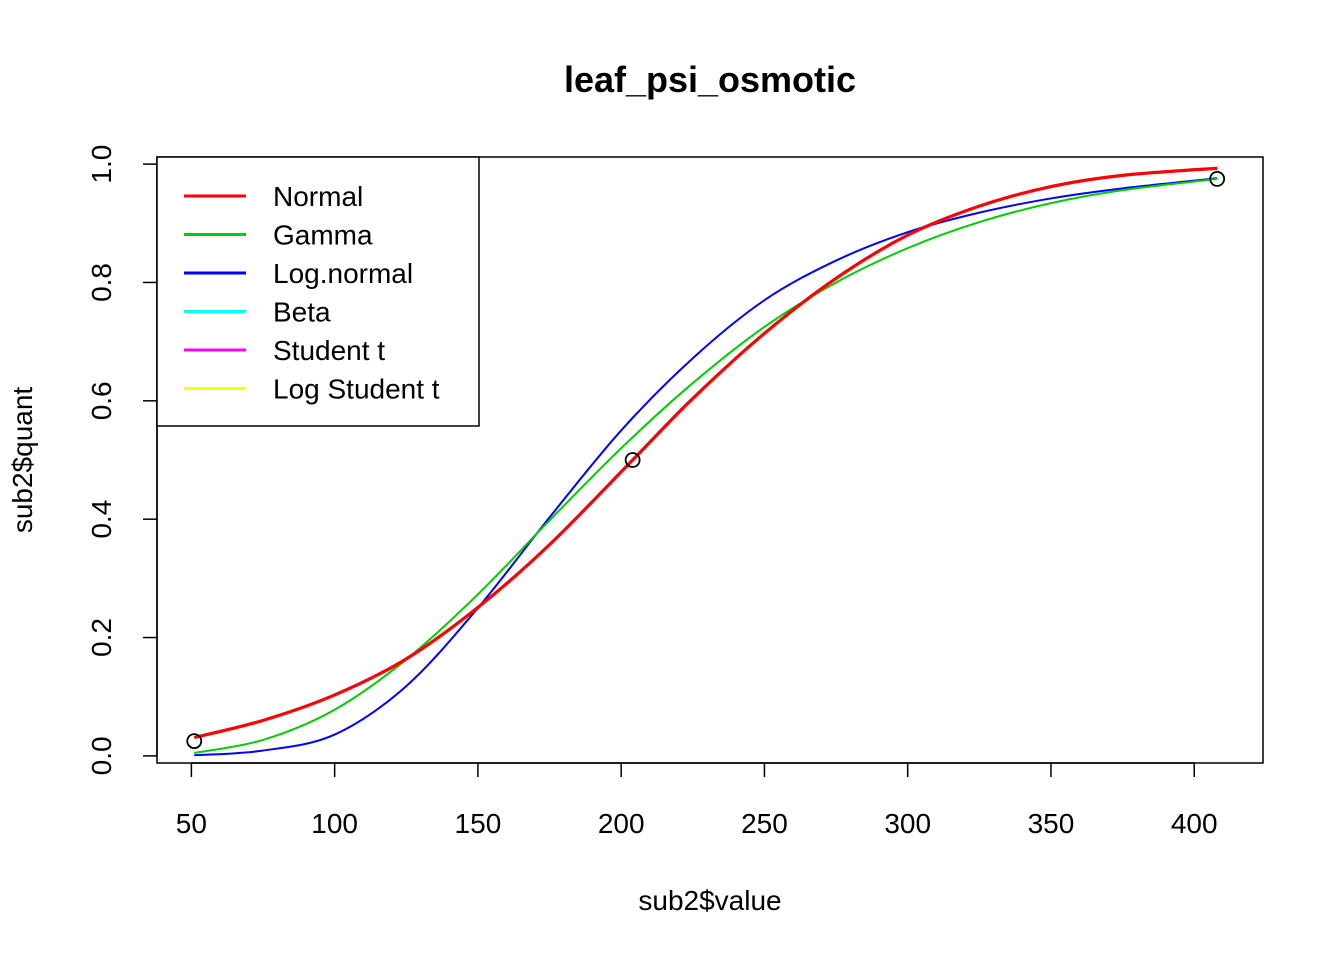 Image resolution: width=1344 pixels, height=960 pixels. What do you see at coordinates (907, 823) in the screenshot?
I see `x-tick-label: 300` at bounding box center [907, 823].